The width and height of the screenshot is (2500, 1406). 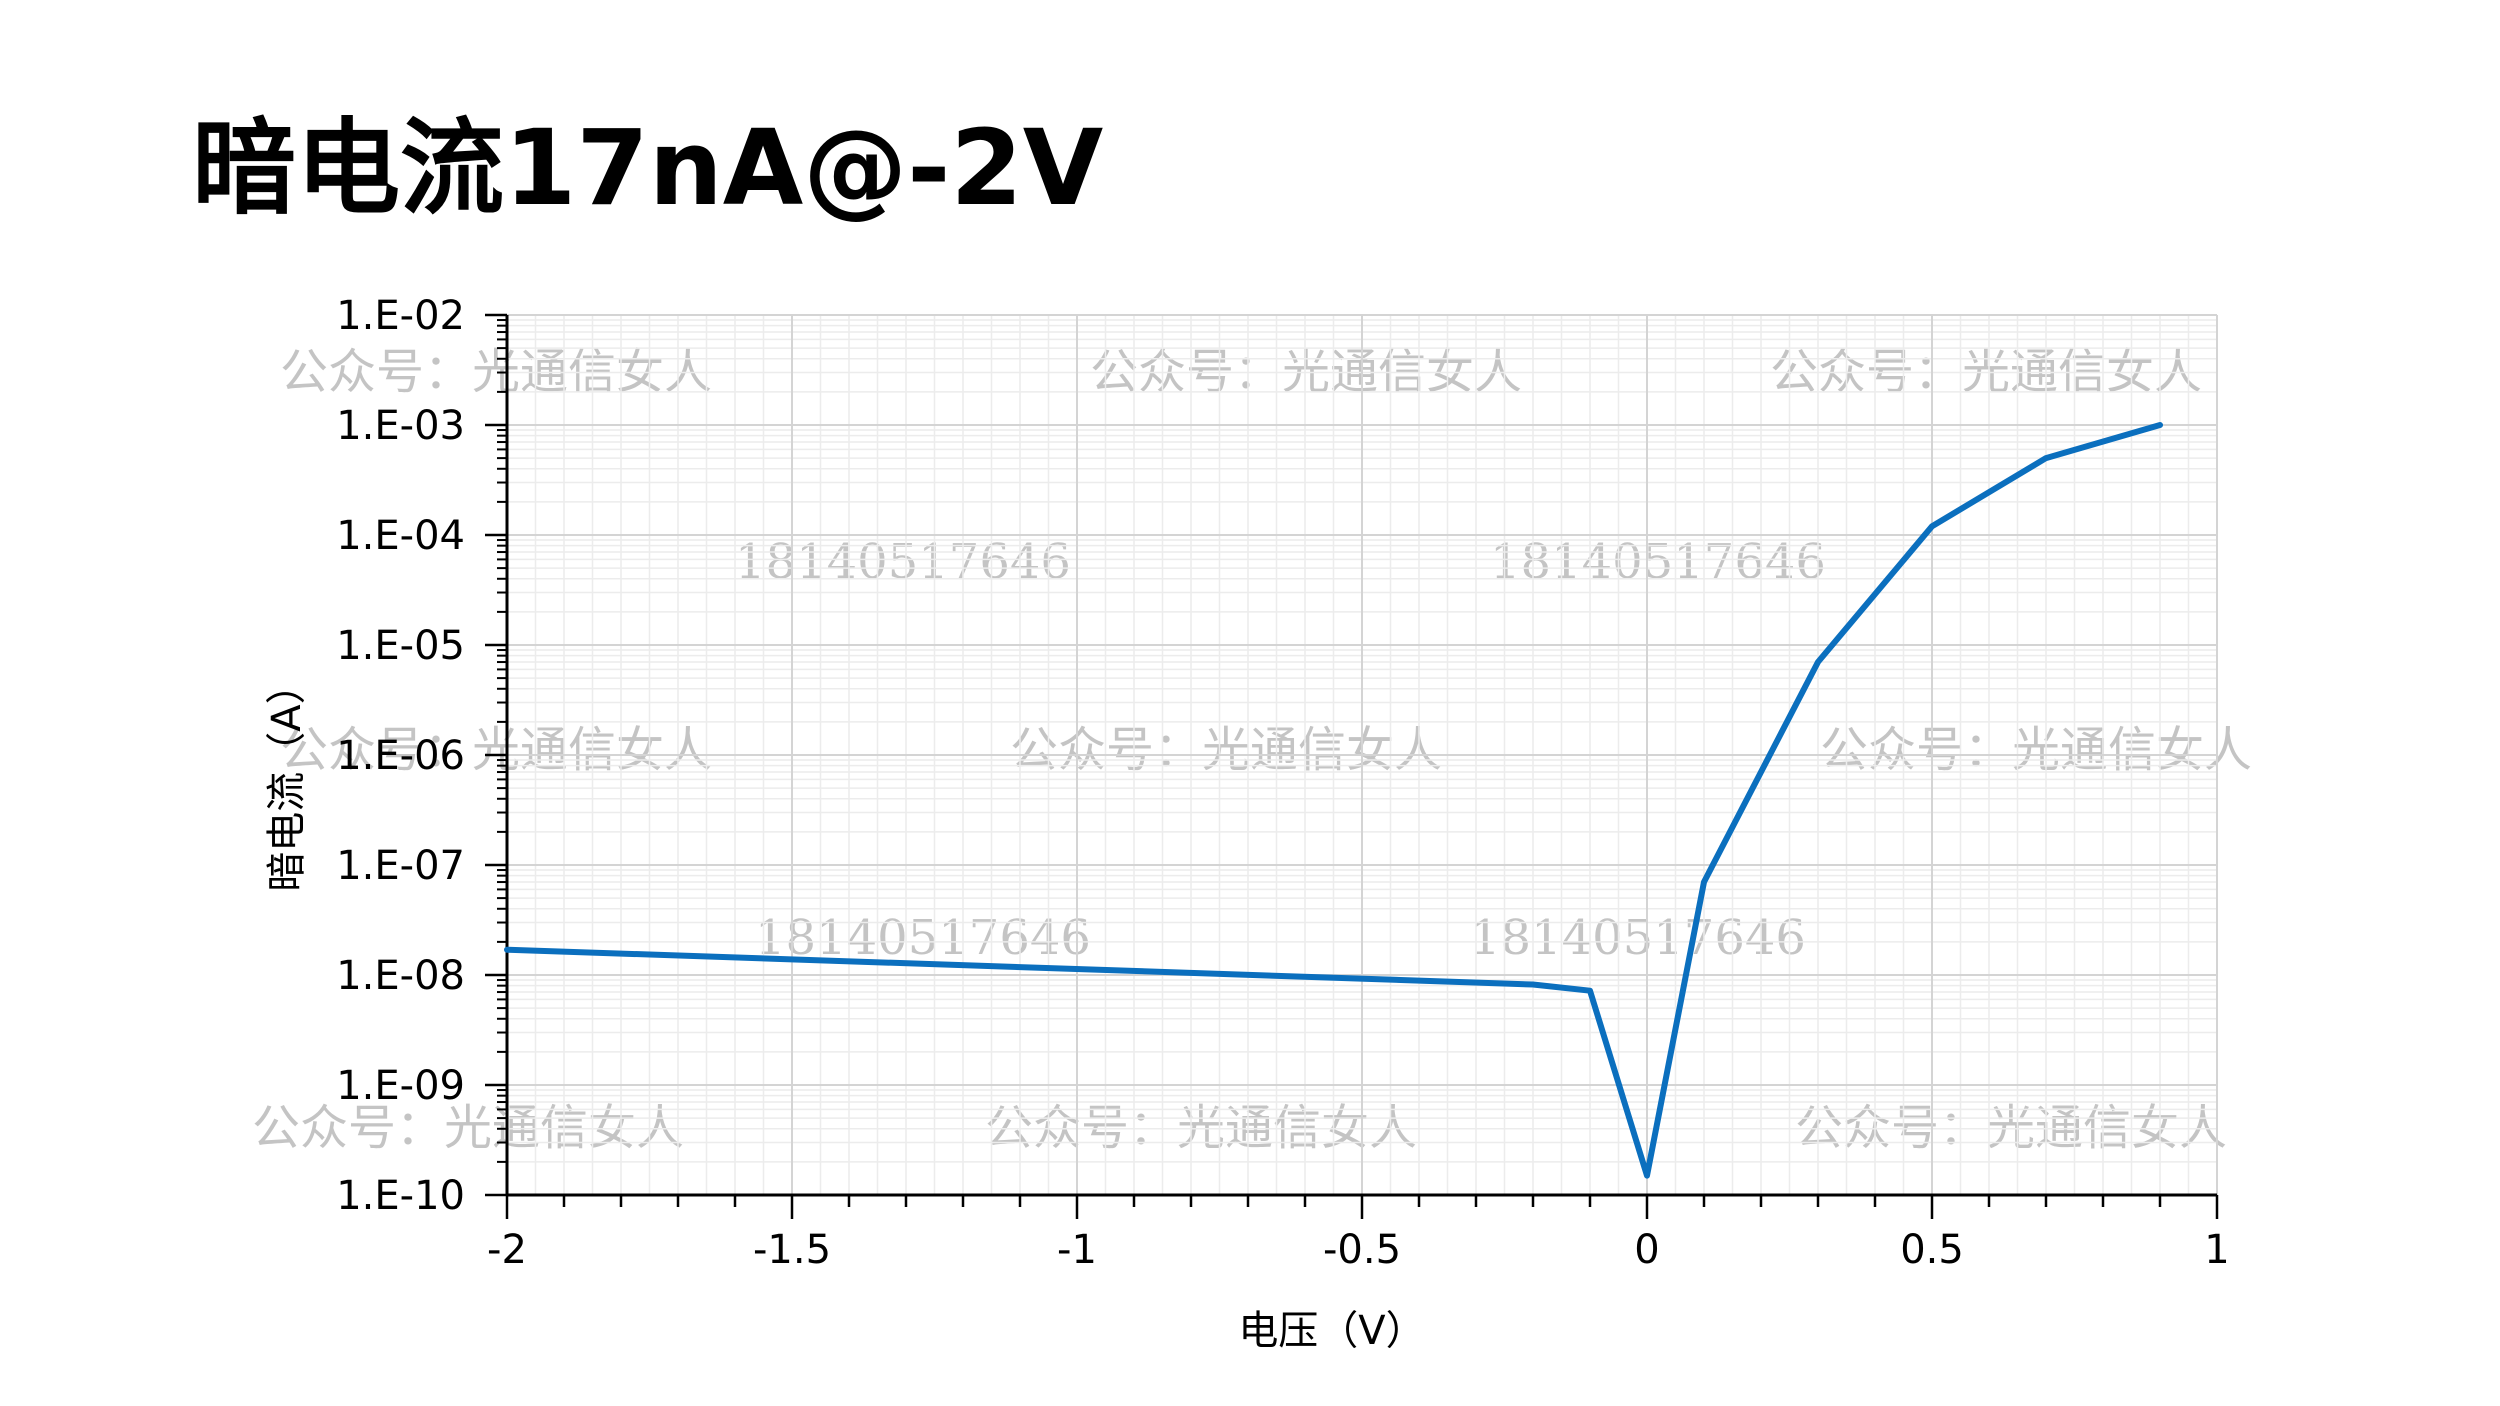 What do you see at coordinates (400, 976) in the screenshot?
I see `y-tick-label: 1.E-08` at bounding box center [400, 976].